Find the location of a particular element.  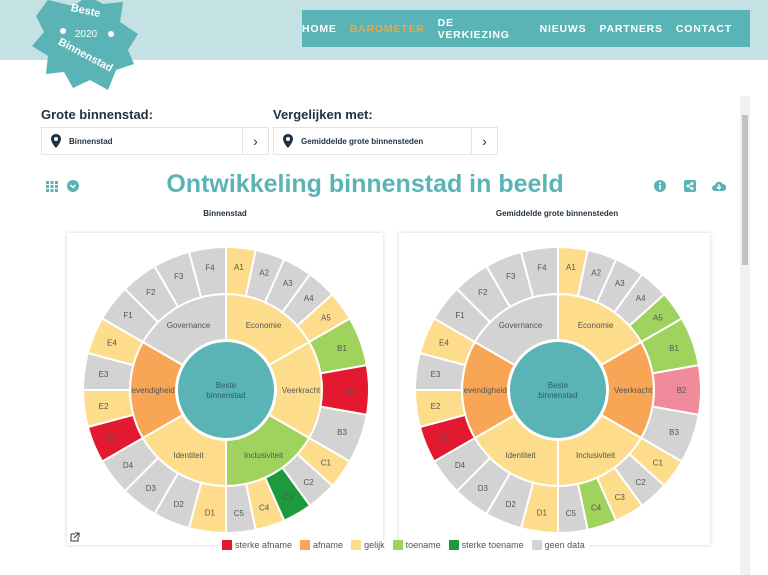

grid-icon is located at coordinates (52, 186).